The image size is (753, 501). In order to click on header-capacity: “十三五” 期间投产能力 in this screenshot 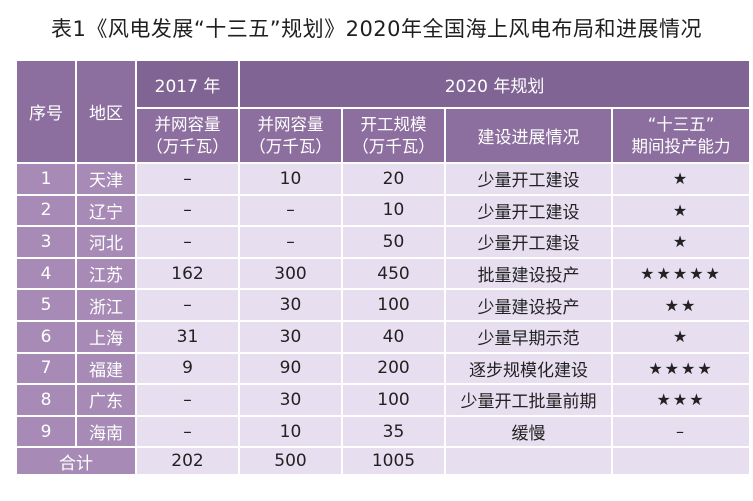, I will do `click(681, 135)`.